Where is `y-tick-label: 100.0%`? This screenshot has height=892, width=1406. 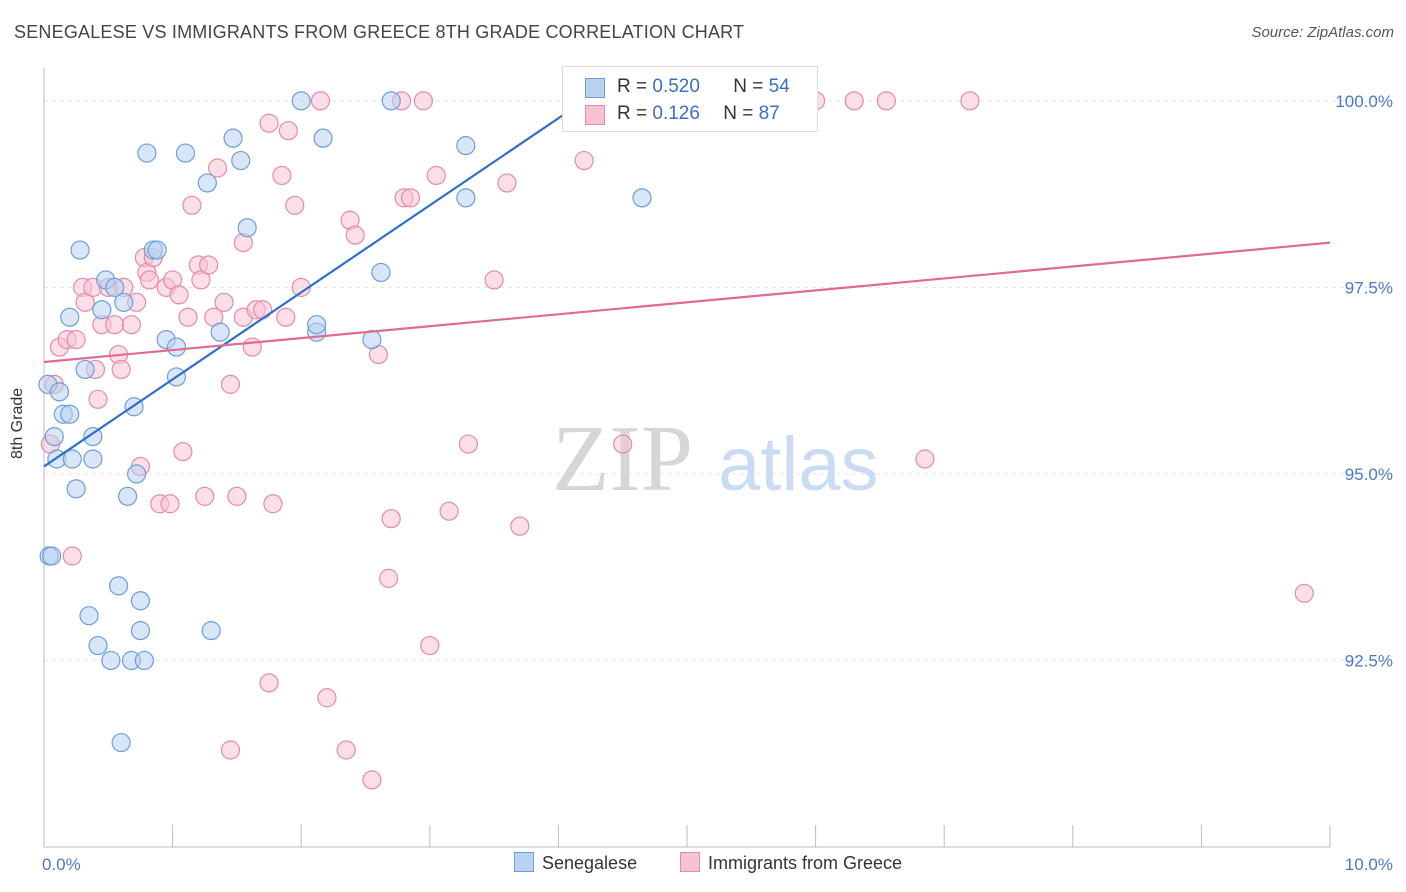 y-tick-label: 100.0% is located at coordinates (1364, 101).